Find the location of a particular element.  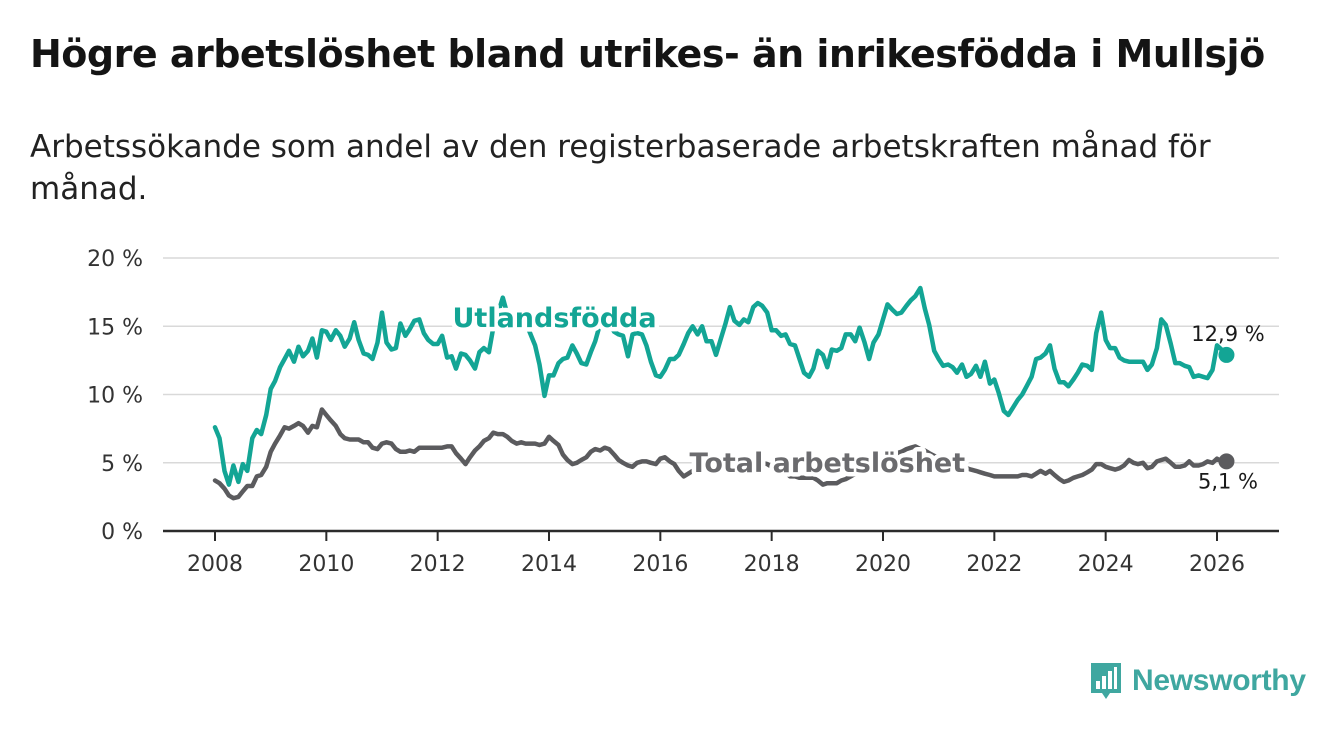

x-tick-label: 2022 is located at coordinates (994, 564).